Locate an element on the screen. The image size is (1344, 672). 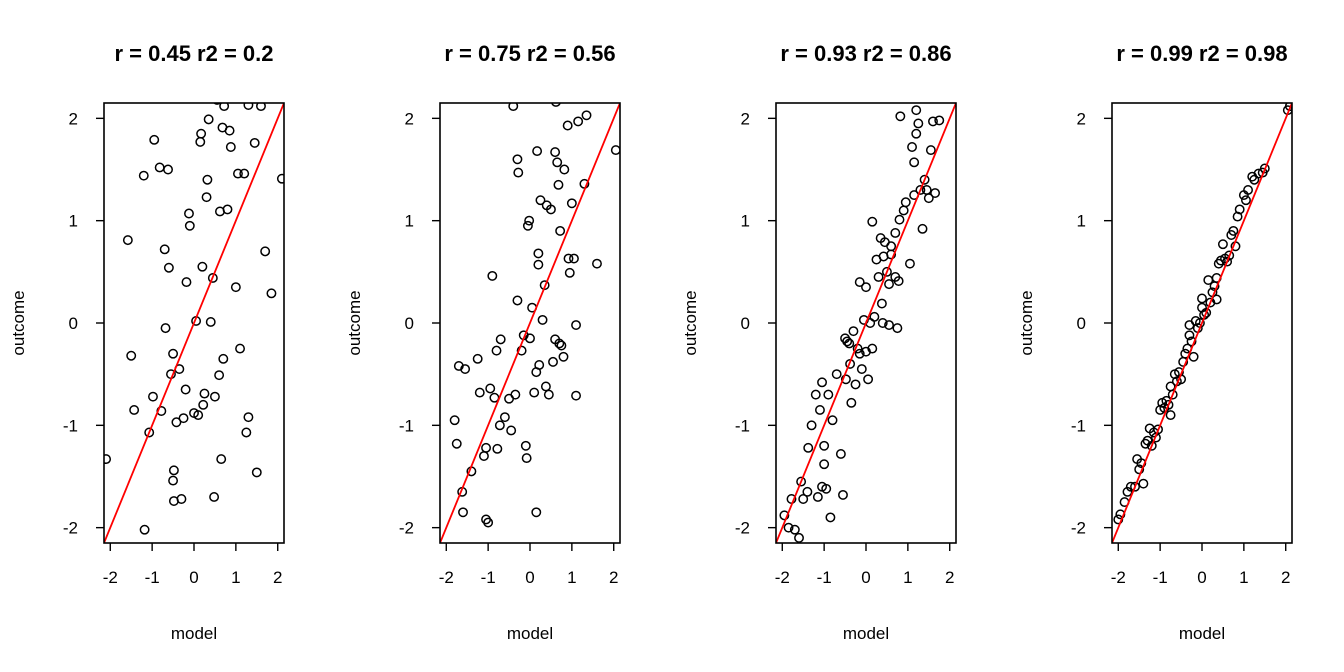
y-axis-label: outcome is located at coordinates (1026, 322).